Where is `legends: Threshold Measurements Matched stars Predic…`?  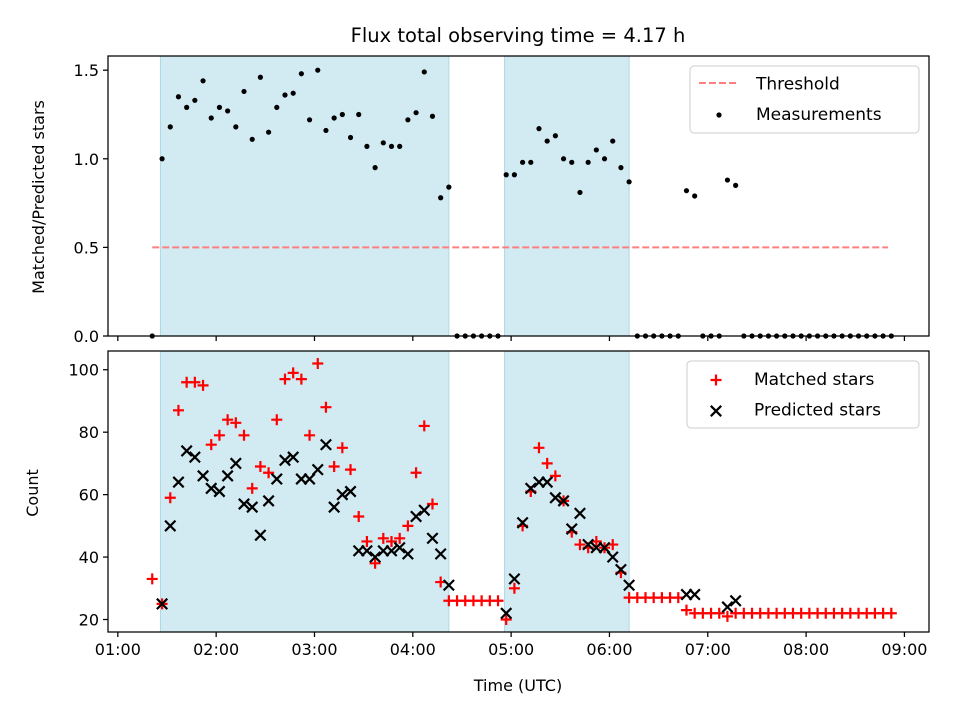
legends: Threshold Measurements Matched stars Predic… is located at coordinates (803, 247).